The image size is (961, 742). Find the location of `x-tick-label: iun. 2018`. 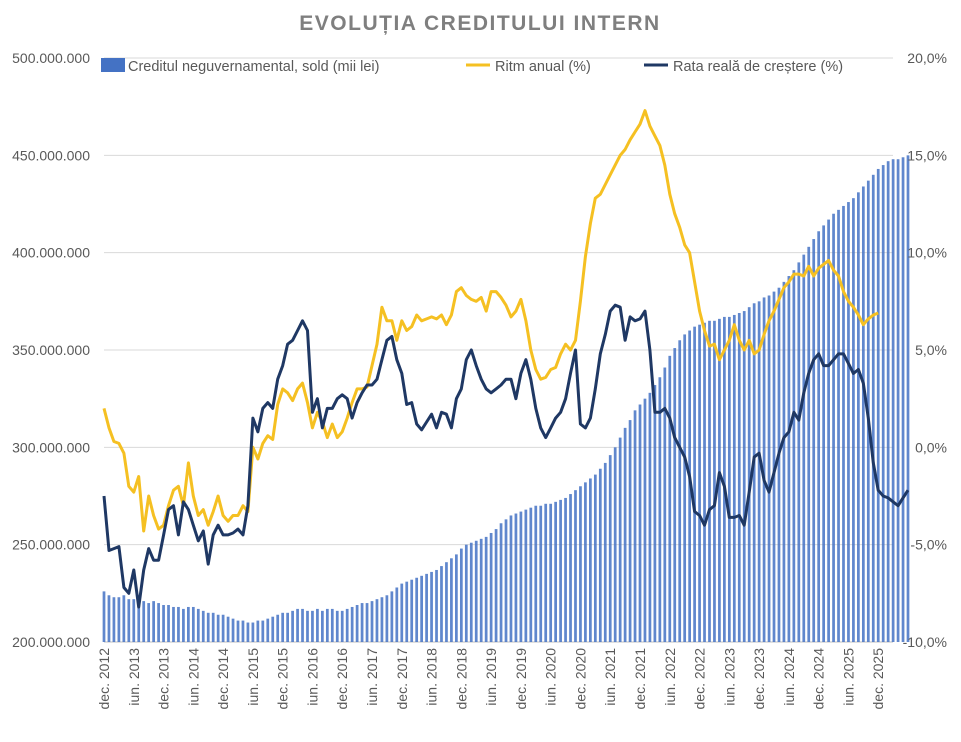

x-tick-label: iun. 2018 is located at coordinates (432, 677).